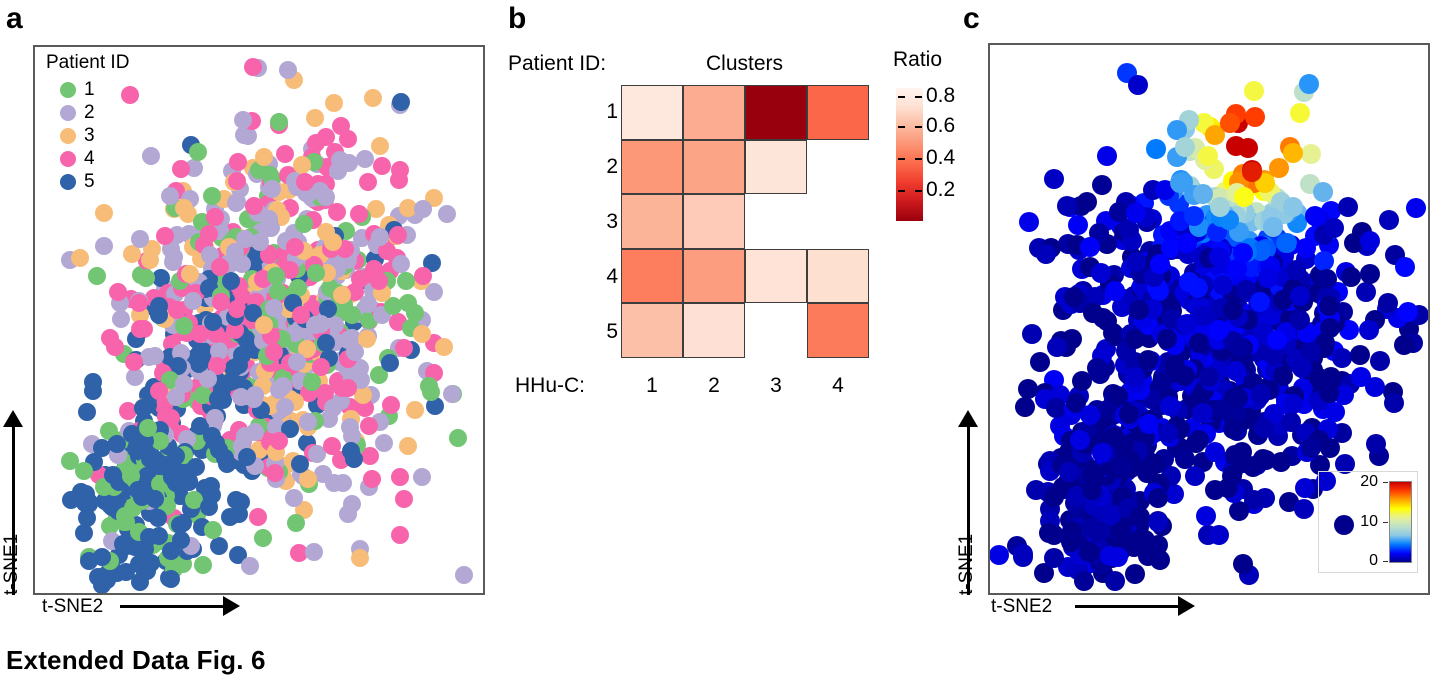 The image size is (1440, 689). Describe the element at coordinates (776, 167) in the screenshot. I see `heatmap-cell-r2-c3` at that location.